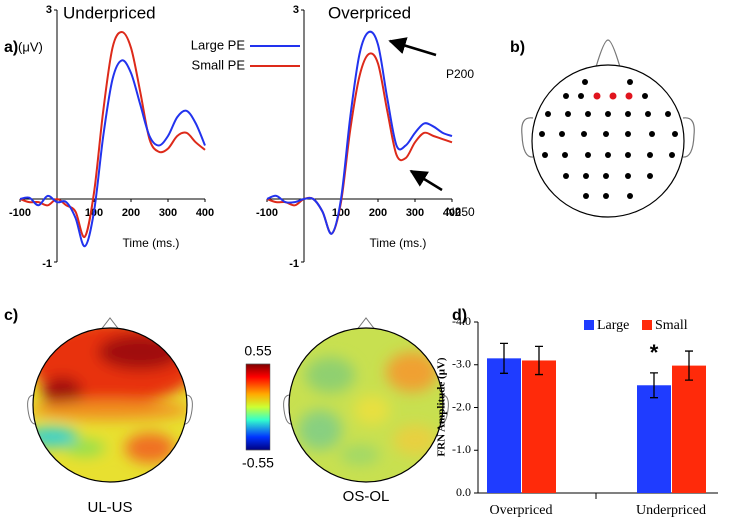 The image size is (731, 520). Describe the element at coordinates (369, 12) in the screenshot. I see `subplot-title: Overpriced` at that location.